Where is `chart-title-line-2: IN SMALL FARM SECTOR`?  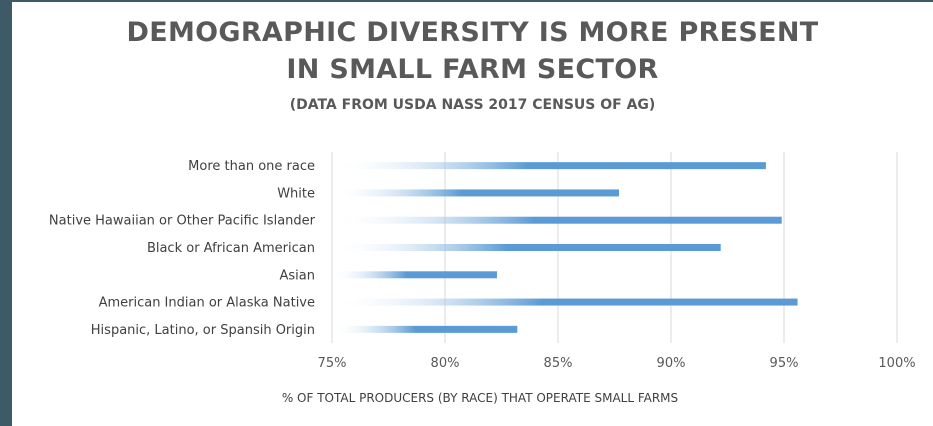
chart-title-line-2: IN SMALL FARM SECTOR is located at coordinates (472, 69).